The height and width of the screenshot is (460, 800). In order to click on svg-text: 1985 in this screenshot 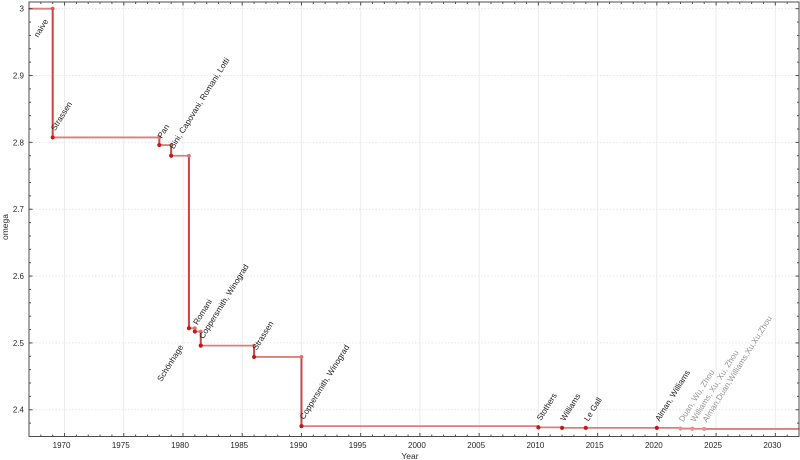, I will do `click(239, 445)`.